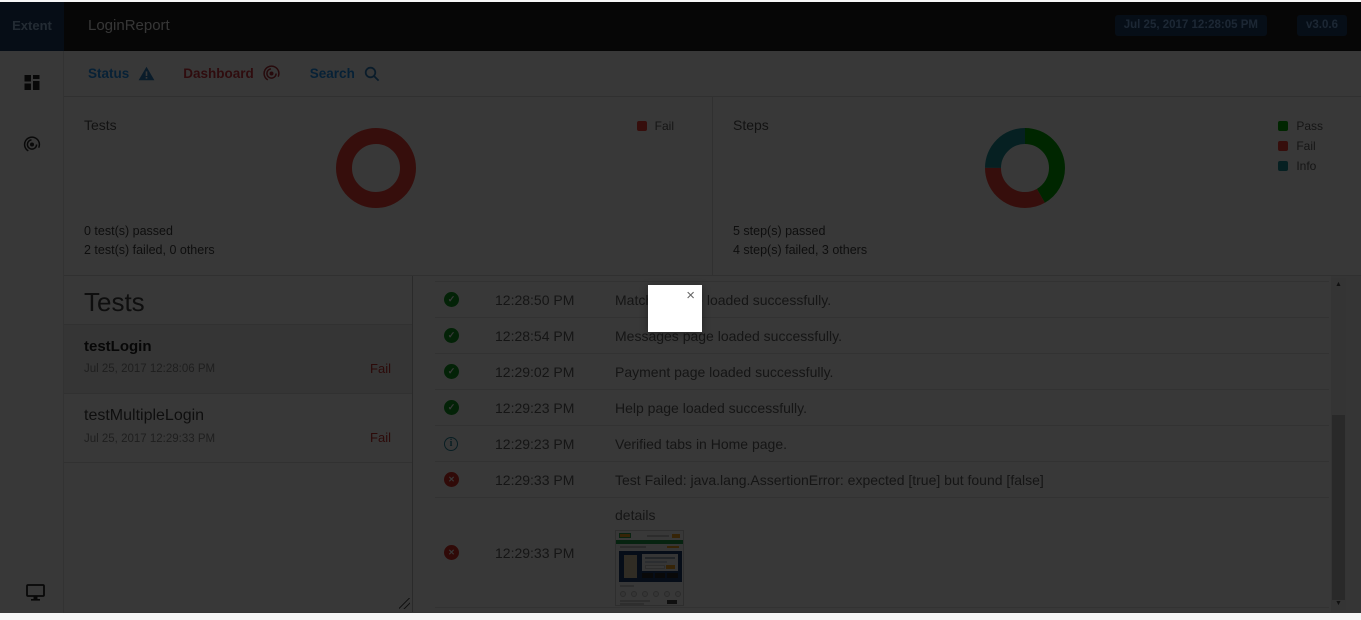 The image size is (1361, 620). I want to click on page-bottom-strip, so click(680, 616).